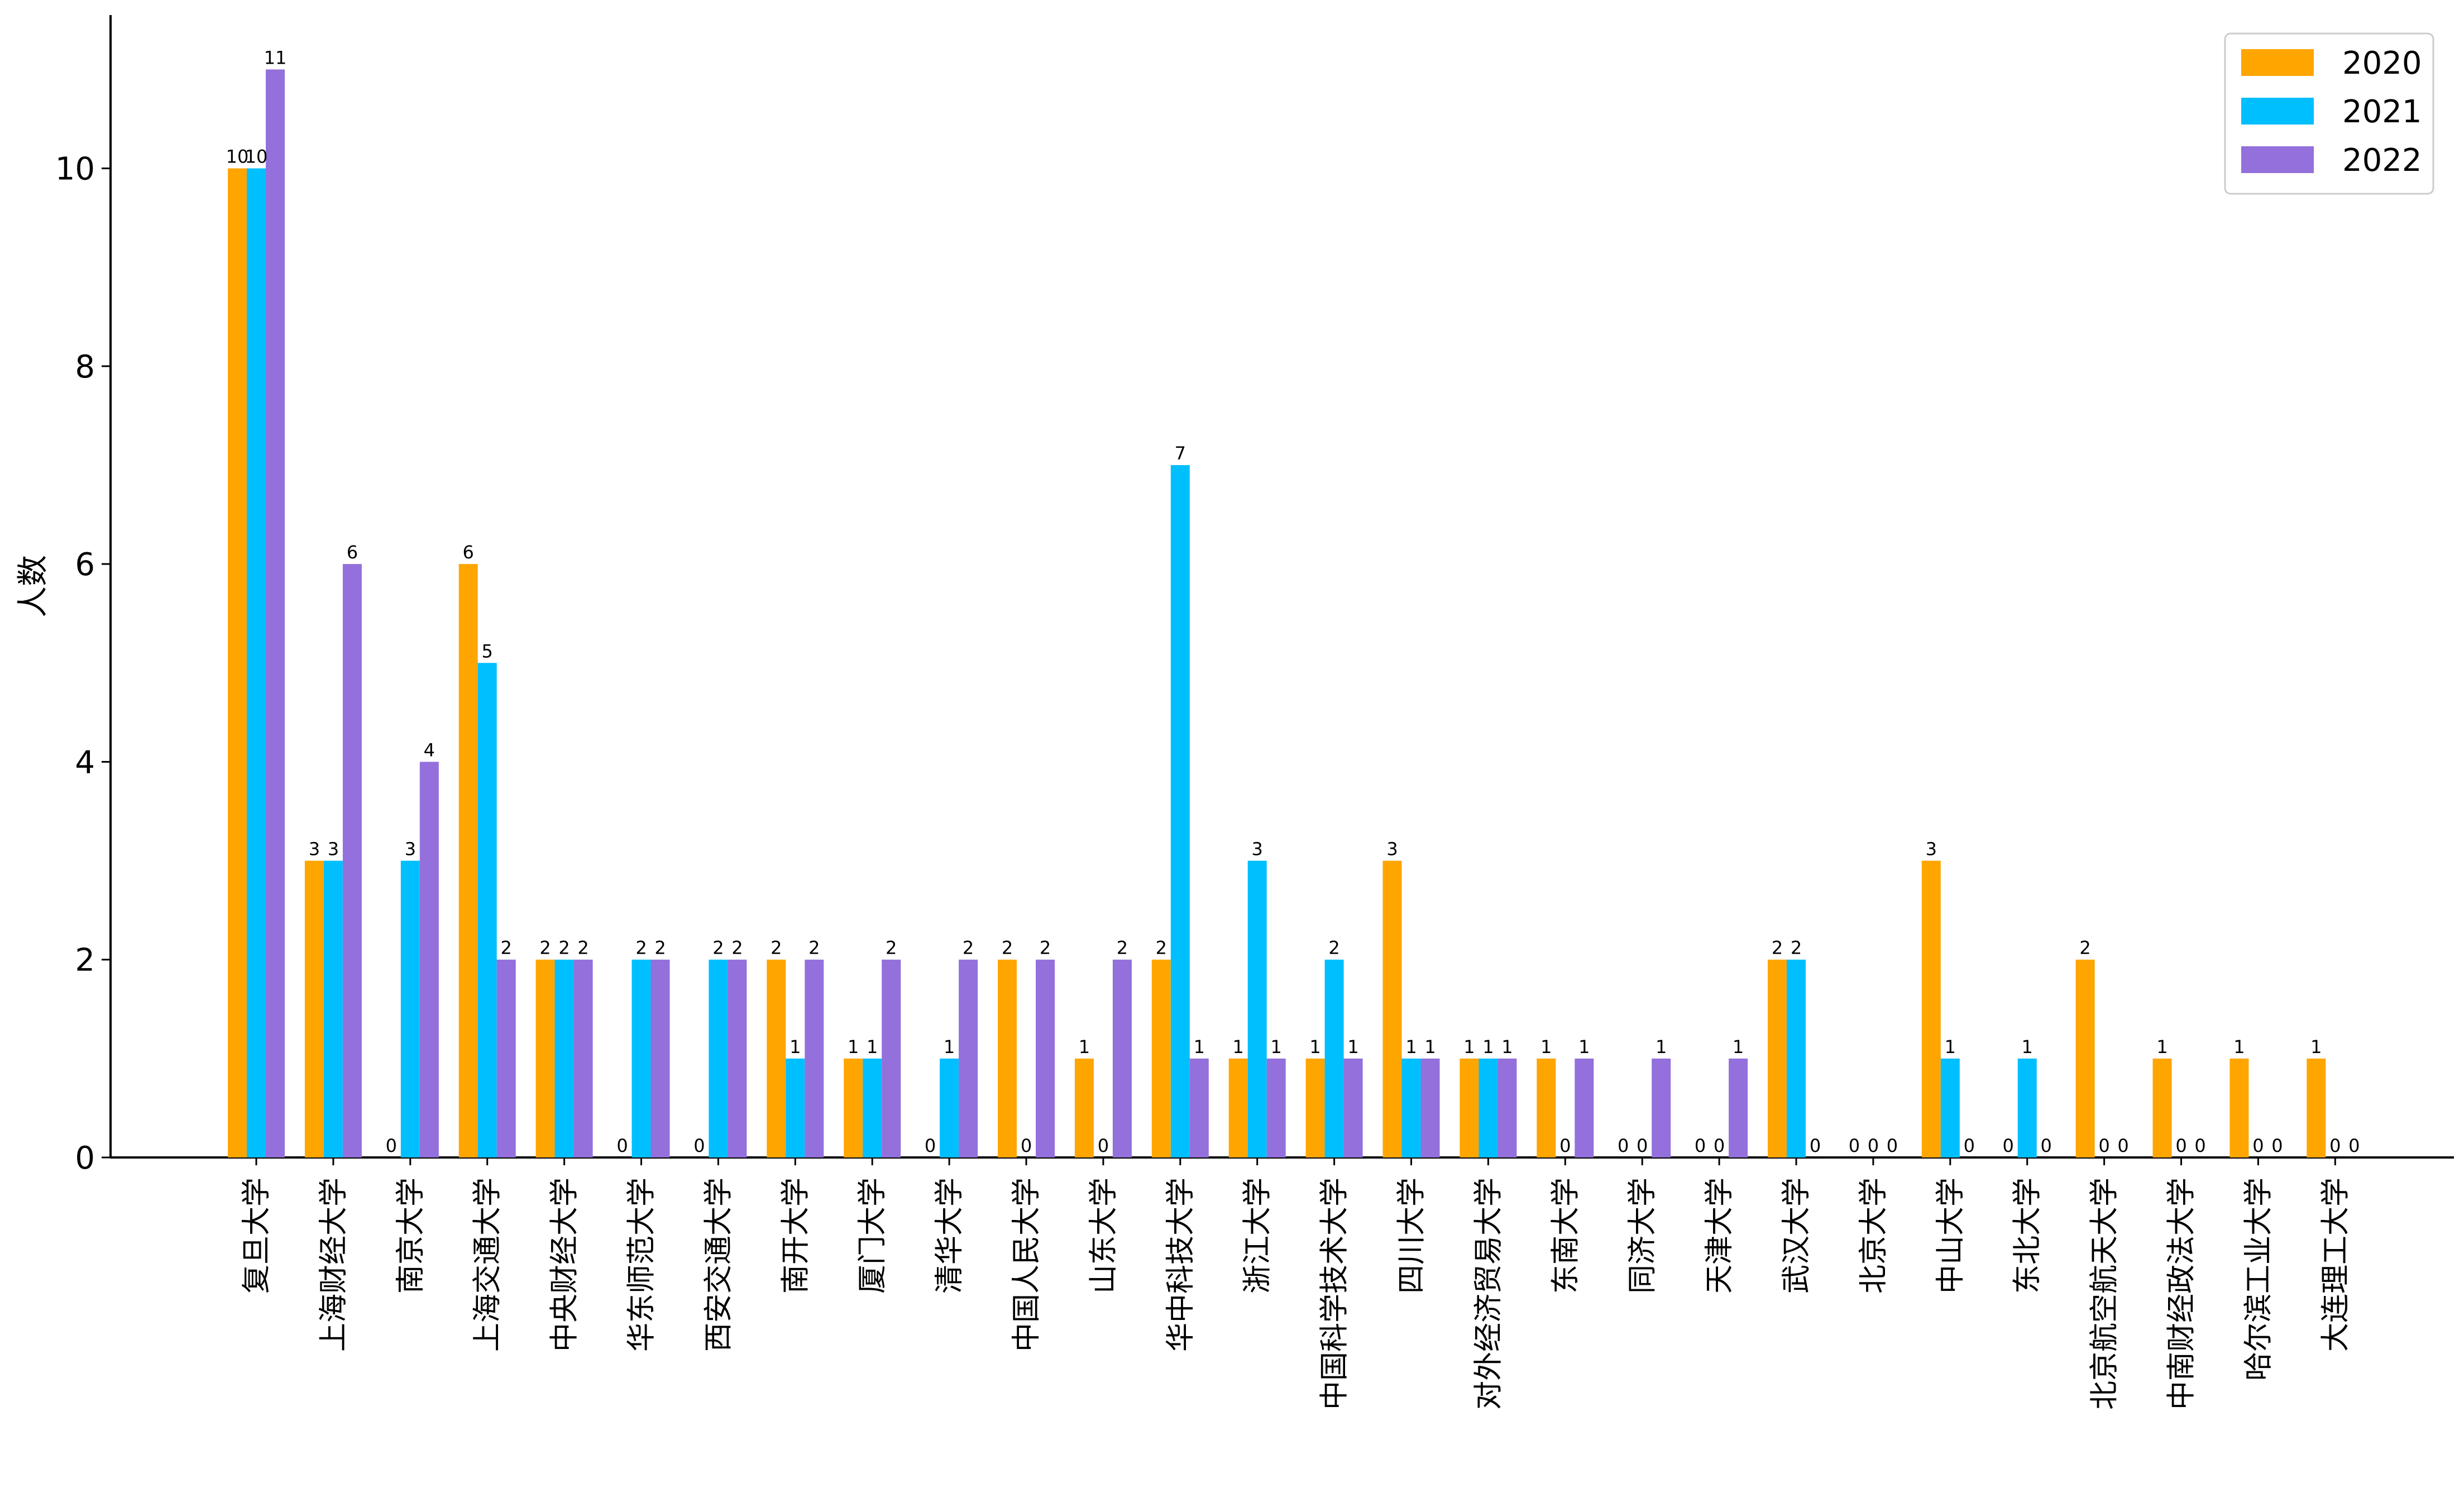 This screenshot has height=1488, width=2464. What do you see at coordinates (85, 762) in the screenshot?
I see `y-tick-label: 4` at bounding box center [85, 762].